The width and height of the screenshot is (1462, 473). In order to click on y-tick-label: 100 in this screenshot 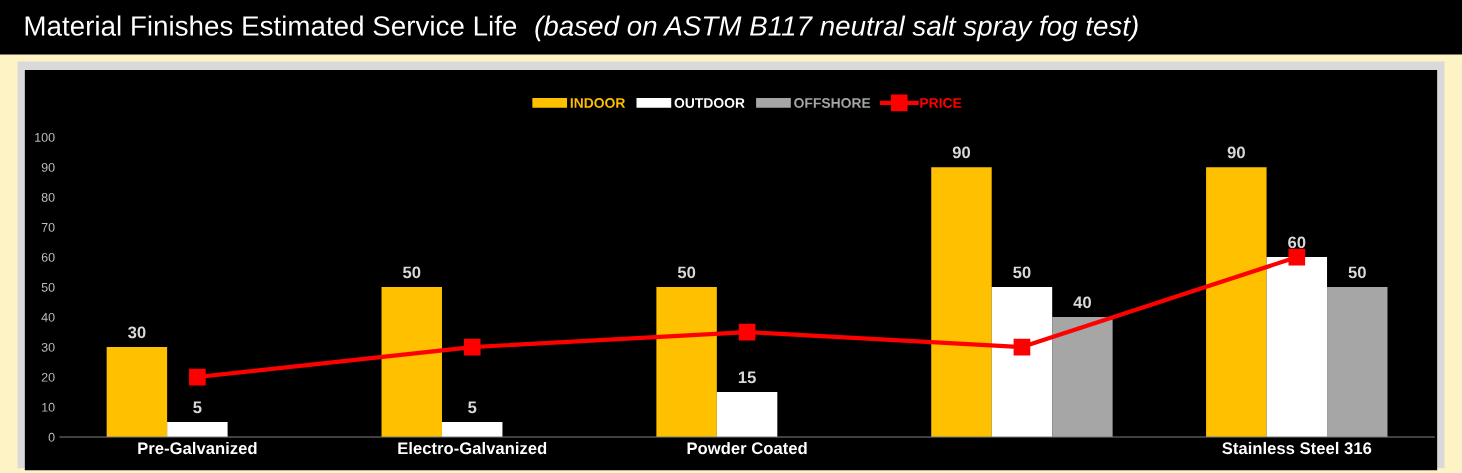, I will do `click(45, 137)`.